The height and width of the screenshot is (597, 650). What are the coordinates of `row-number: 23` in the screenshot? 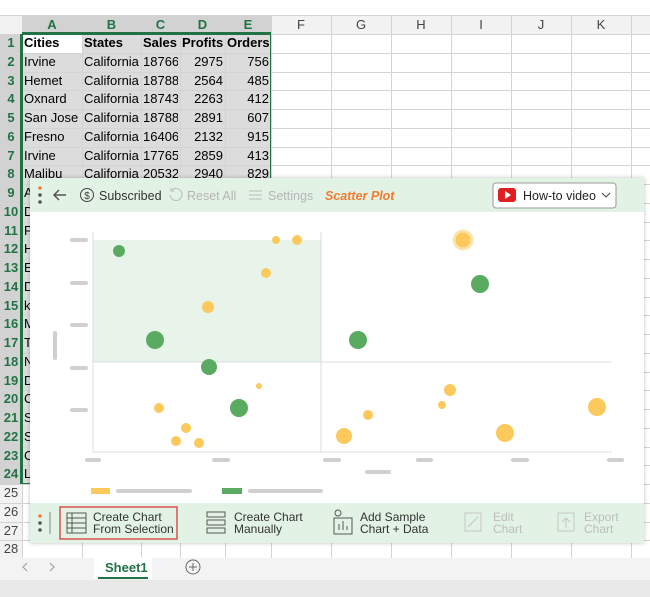 It's located at (11, 455).